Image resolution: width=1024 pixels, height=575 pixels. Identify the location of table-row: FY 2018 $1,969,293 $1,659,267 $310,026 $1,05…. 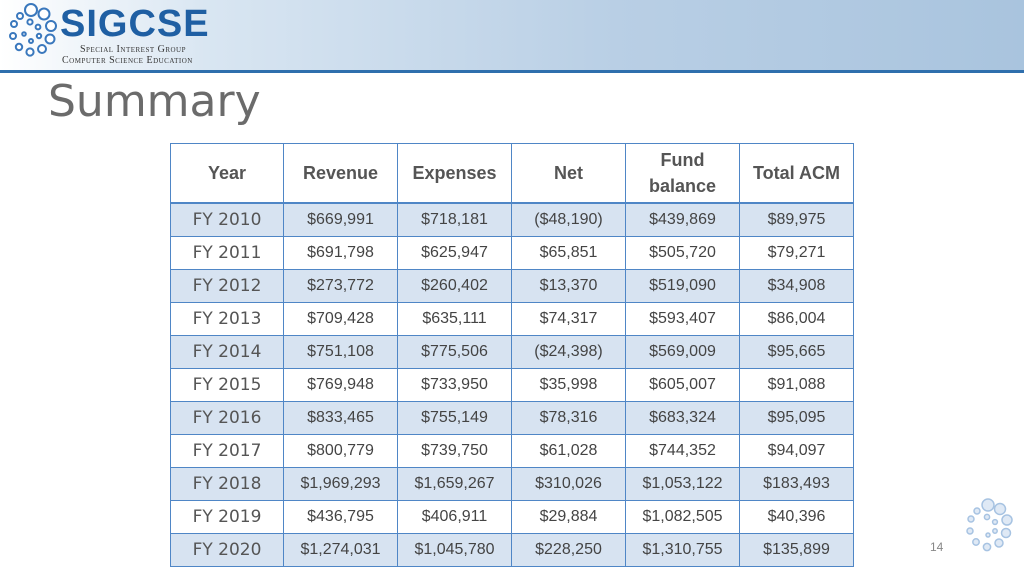
(512, 484).